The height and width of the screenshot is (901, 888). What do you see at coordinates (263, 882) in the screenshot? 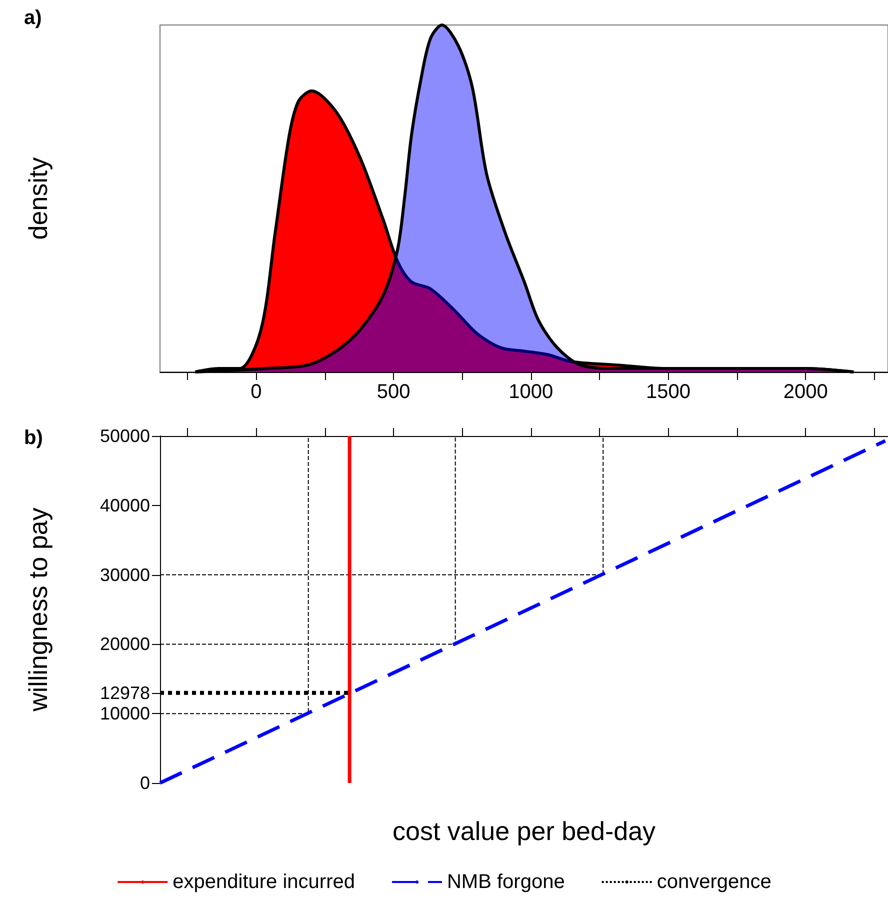
I see `legend-label: expenditure incurred` at bounding box center [263, 882].